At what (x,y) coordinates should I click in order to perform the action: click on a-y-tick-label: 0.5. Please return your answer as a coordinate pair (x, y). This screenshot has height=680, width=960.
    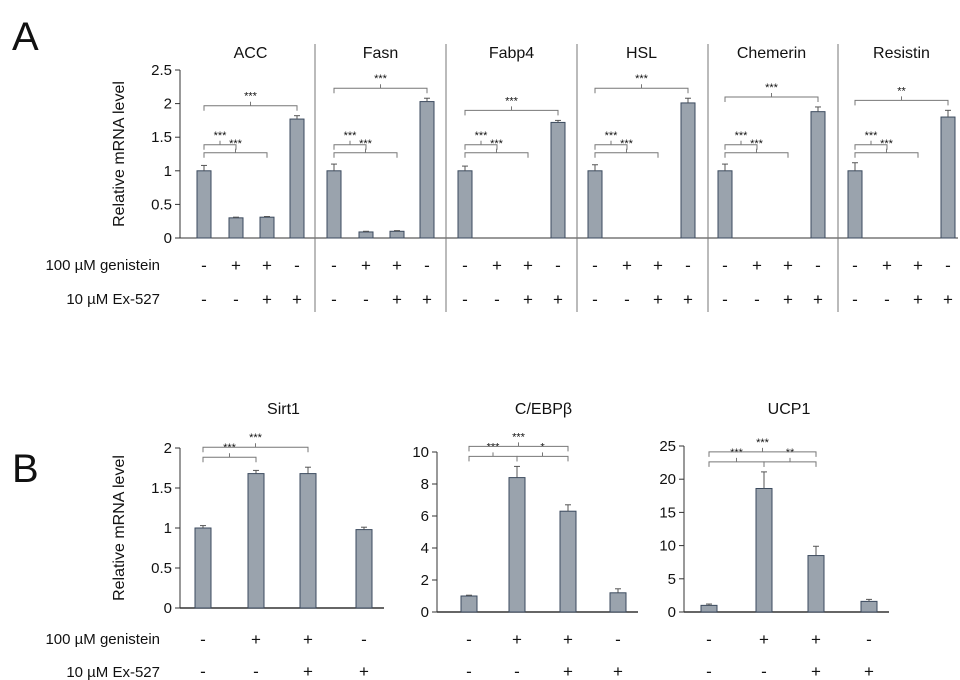
    Looking at the image, I should click on (161, 204).